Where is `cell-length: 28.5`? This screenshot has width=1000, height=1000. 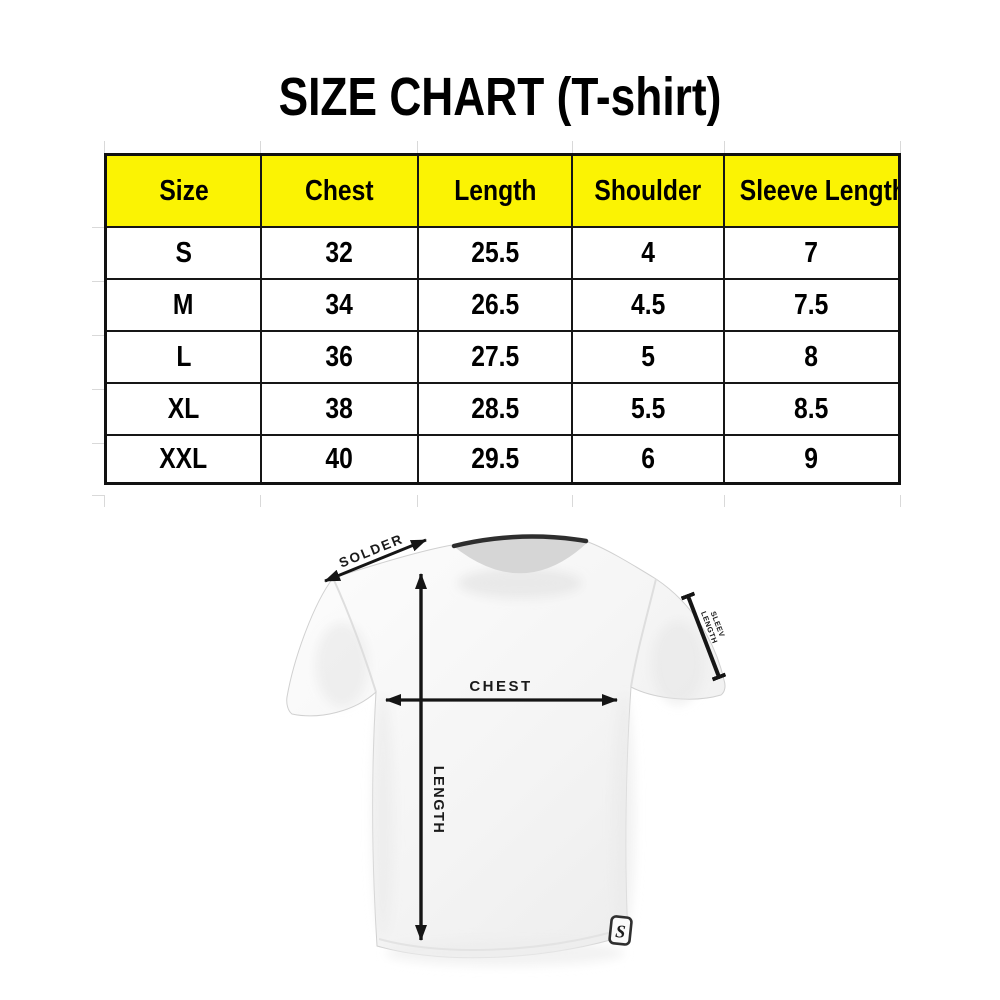
cell-length: 28.5 is located at coordinates (495, 409).